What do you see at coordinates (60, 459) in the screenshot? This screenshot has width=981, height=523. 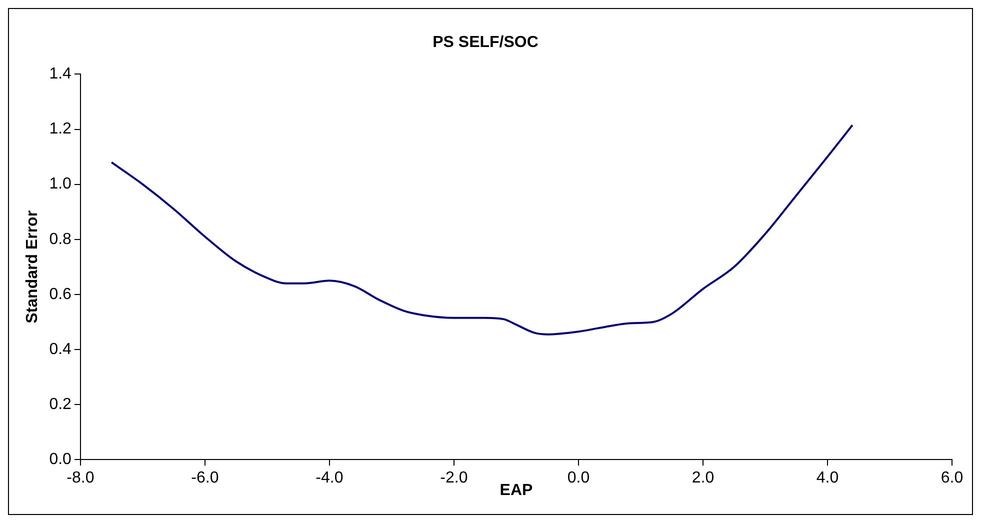 I see `y-tick-label: 0.0` at bounding box center [60, 459].